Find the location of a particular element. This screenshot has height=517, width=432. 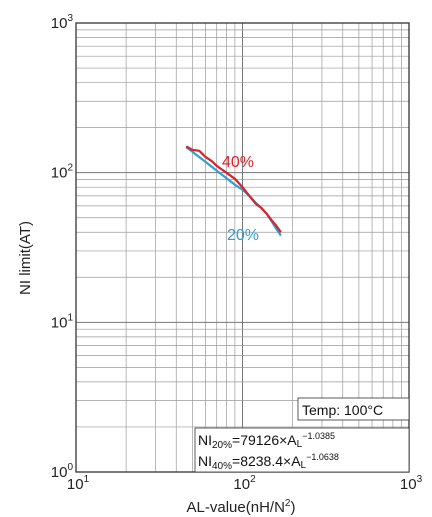

x-tick-labels: 10¹ 10² 10³ is located at coordinates (245, 483).